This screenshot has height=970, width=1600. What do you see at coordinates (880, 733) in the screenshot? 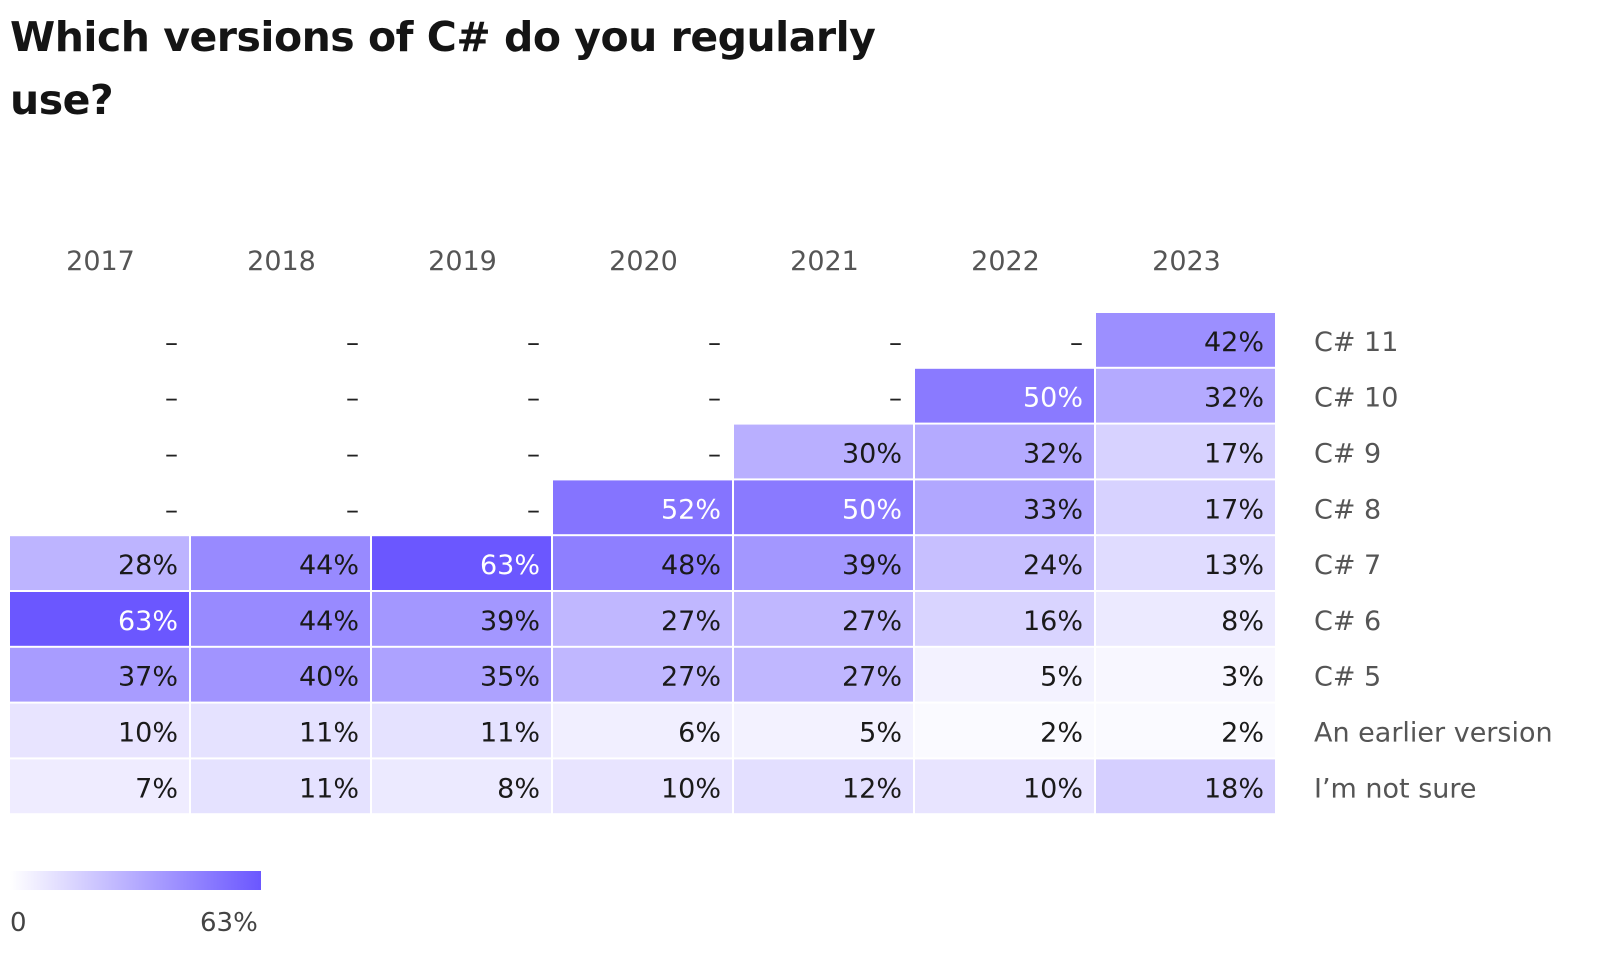
I see `cell-value-label: 5%` at bounding box center [880, 733].